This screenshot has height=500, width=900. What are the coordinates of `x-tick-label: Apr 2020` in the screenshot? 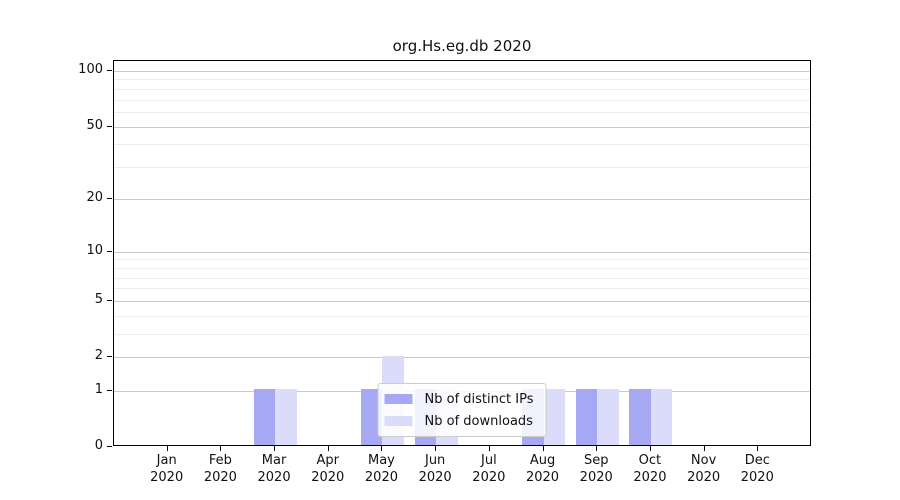 It's located at (328, 469).